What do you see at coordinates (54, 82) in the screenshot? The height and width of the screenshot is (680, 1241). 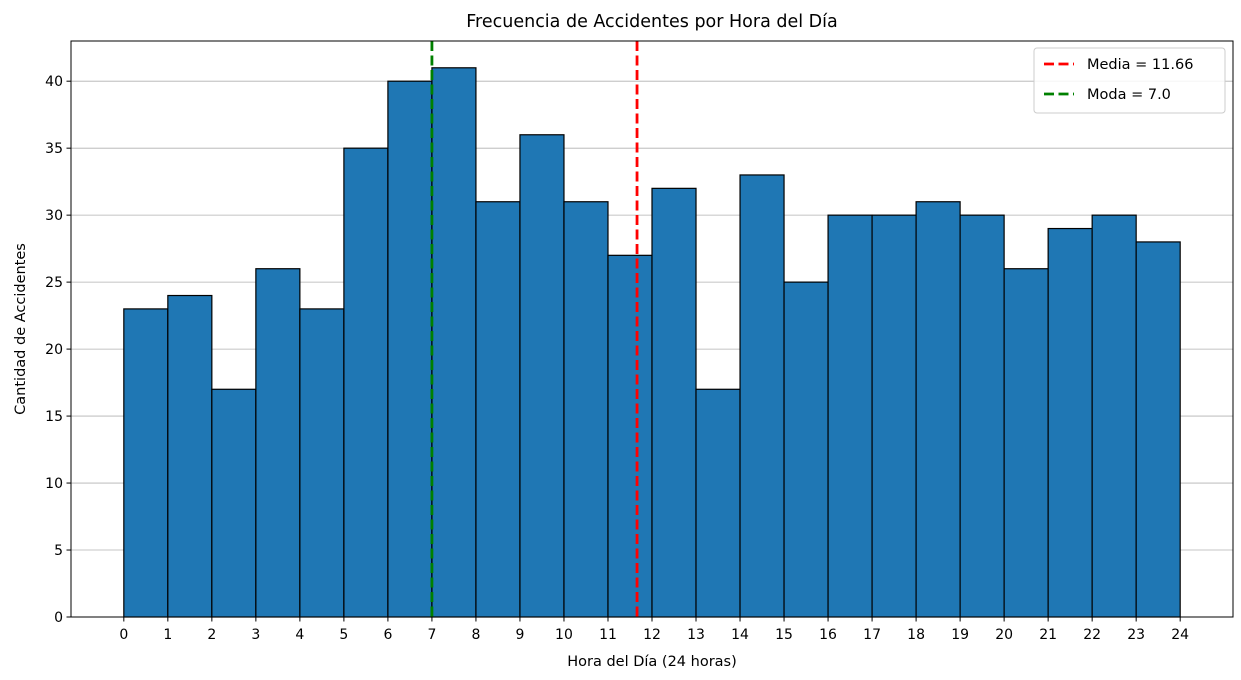 I see `y-tick-label: 40` at bounding box center [54, 82].